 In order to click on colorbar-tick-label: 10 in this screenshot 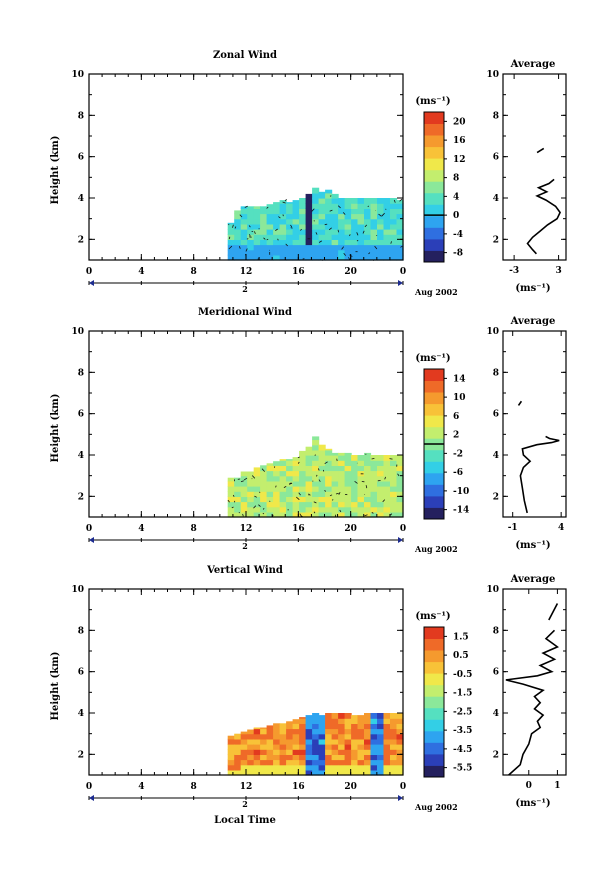, I will do `click(459, 398)`.